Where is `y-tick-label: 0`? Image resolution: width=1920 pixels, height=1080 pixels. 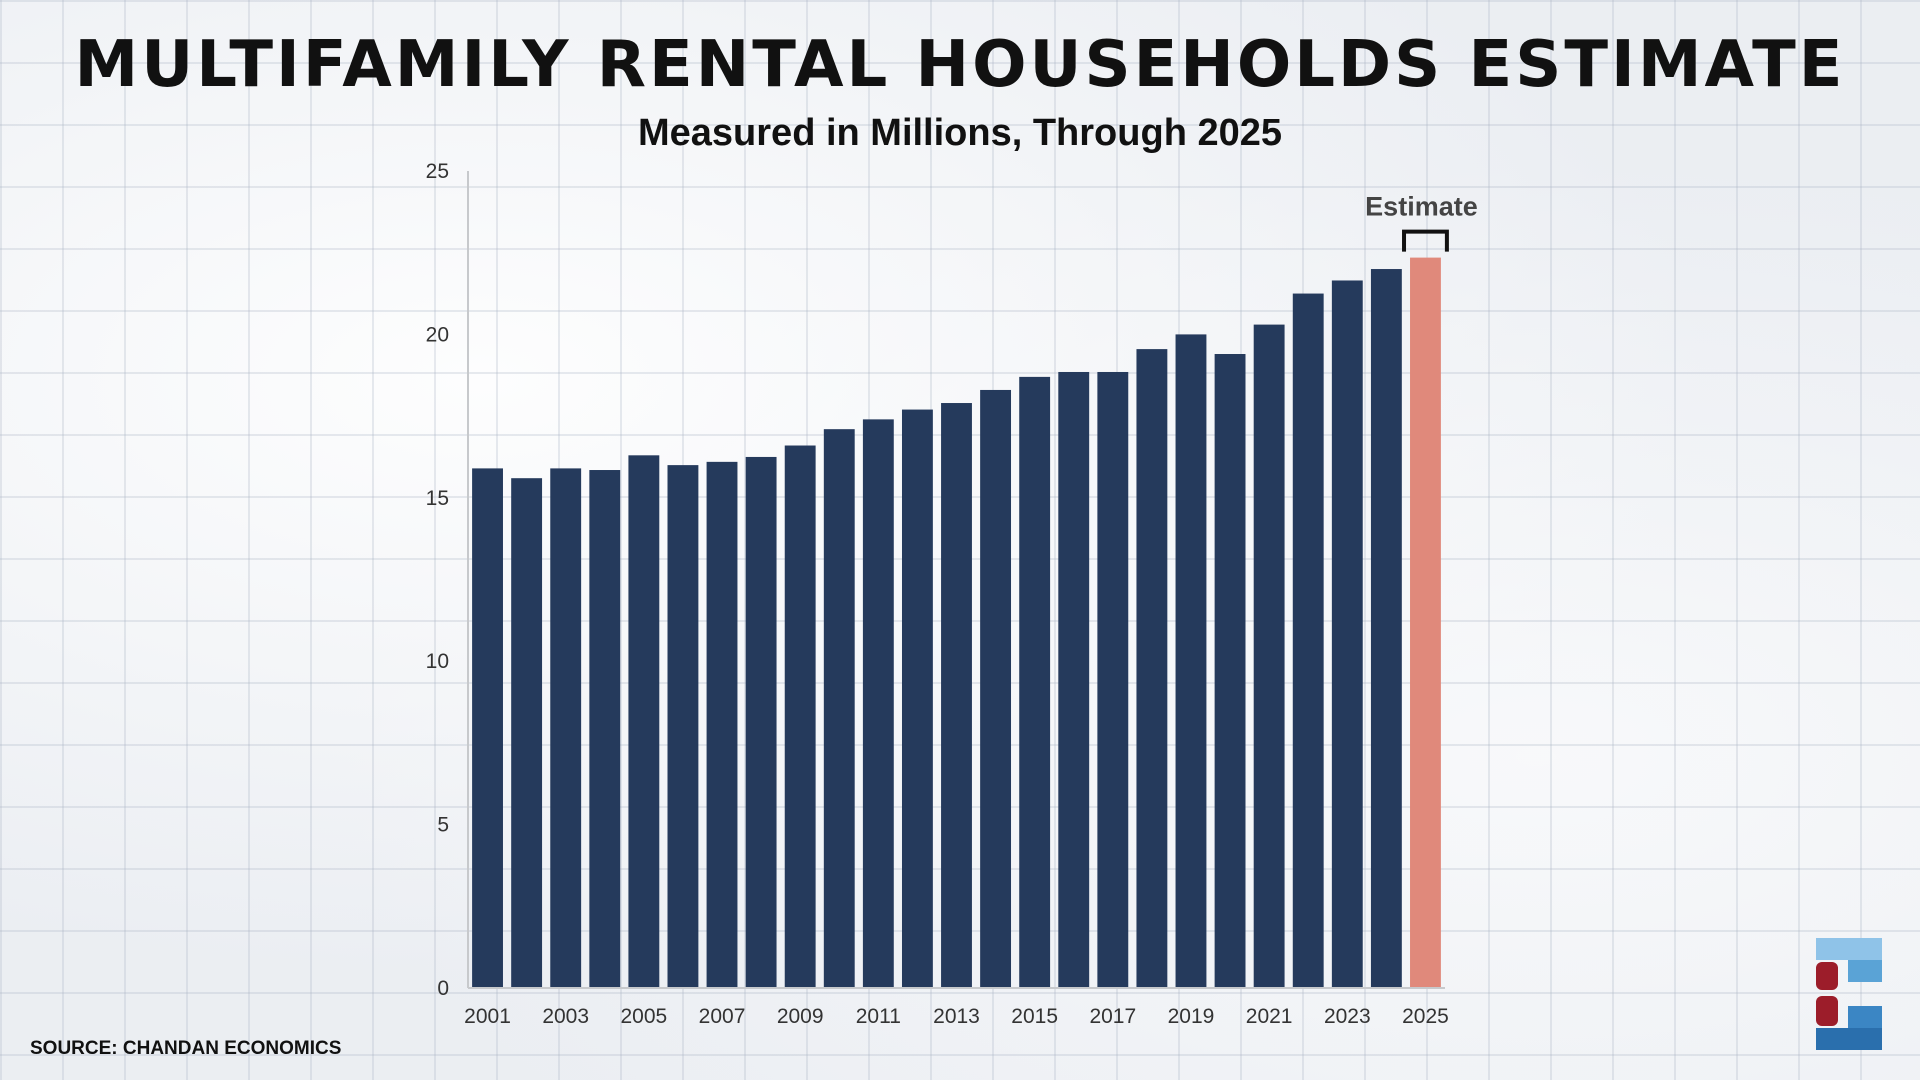 y-tick-label: 0 is located at coordinates (443, 988).